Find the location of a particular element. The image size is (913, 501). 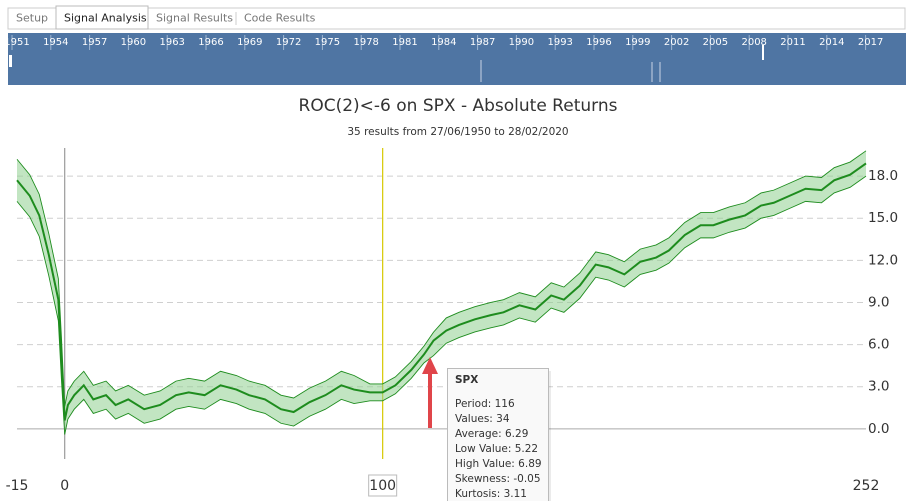

timeline-year: 1969 is located at coordinates (249, 42).